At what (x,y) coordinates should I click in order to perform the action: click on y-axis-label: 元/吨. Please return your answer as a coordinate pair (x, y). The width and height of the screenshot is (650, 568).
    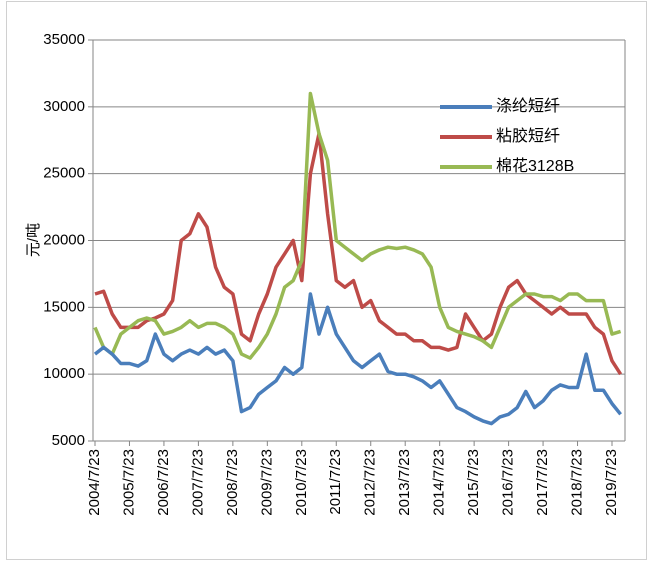
    Looking at the image, I should click on (33, 240).